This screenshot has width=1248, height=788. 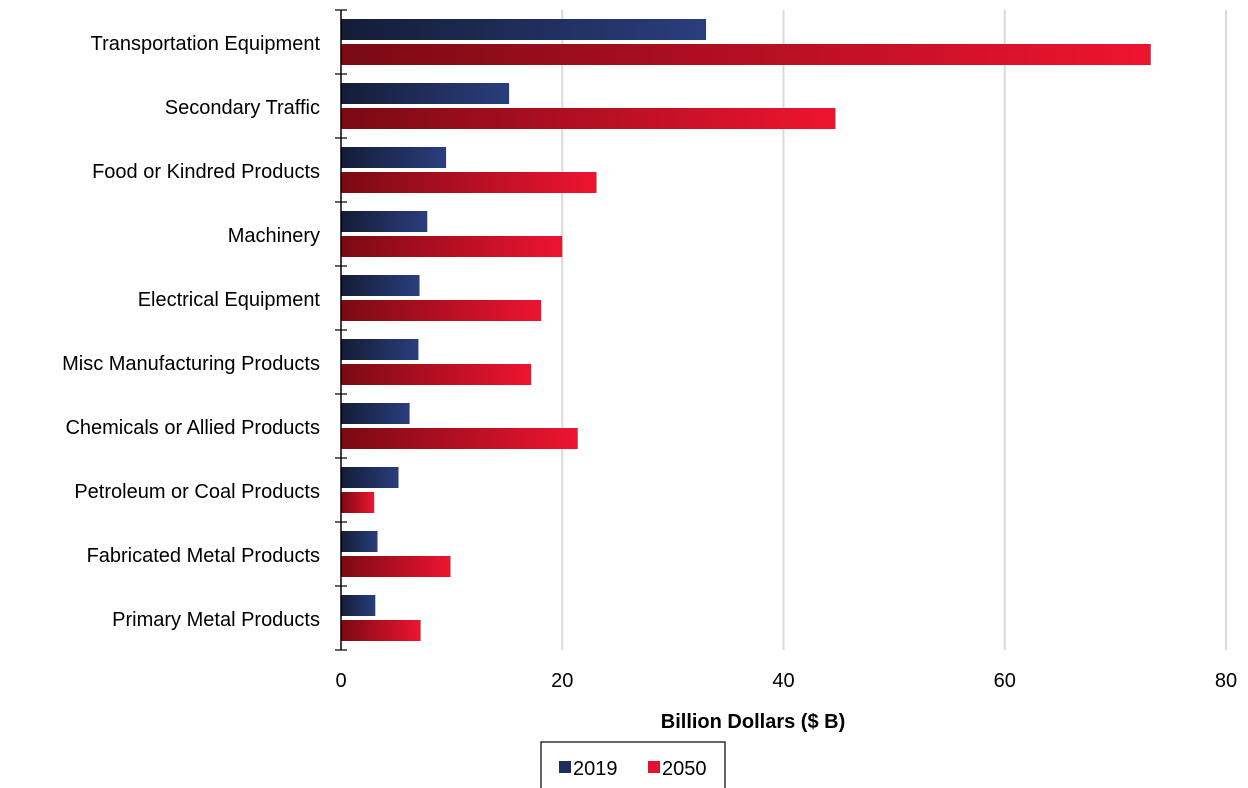 What do you see at coordinates (203, 556) in the screenshot?
I see `category-label: Fabricated Metal Products` at bounding box center [203, 556].